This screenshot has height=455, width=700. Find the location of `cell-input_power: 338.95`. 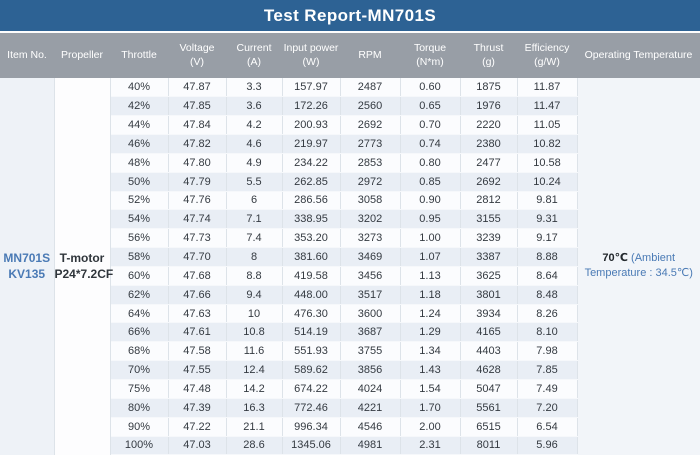

cell-input_power: 338.95 is located at coordinates (311, 219).